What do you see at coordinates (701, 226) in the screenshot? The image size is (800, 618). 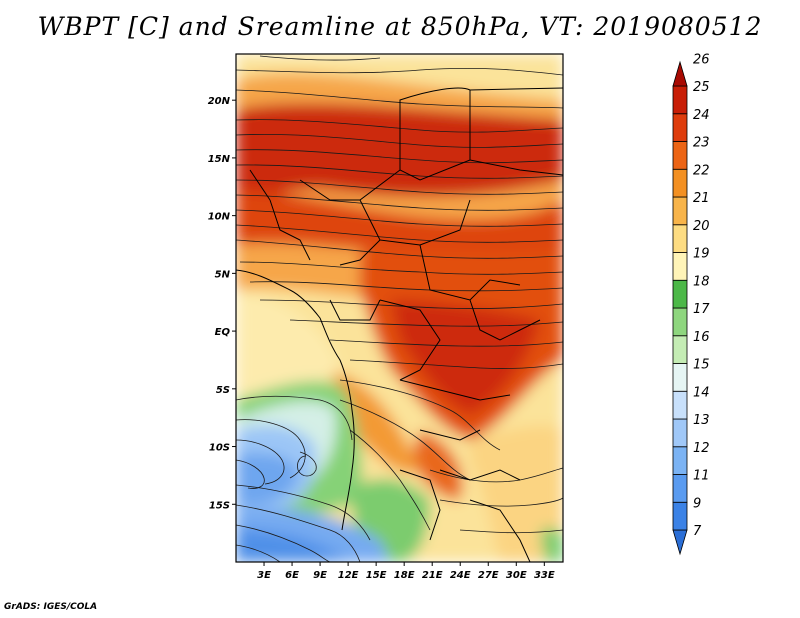 I see `colorbar-label: 20` at bounding box center [701, 226].